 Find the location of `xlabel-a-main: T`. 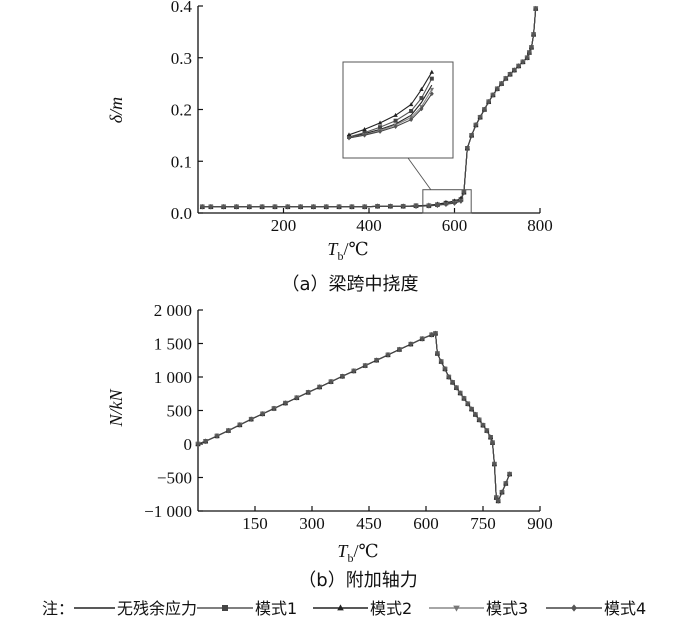

xlabel-a-main: T is located at coordinates (333, 249).